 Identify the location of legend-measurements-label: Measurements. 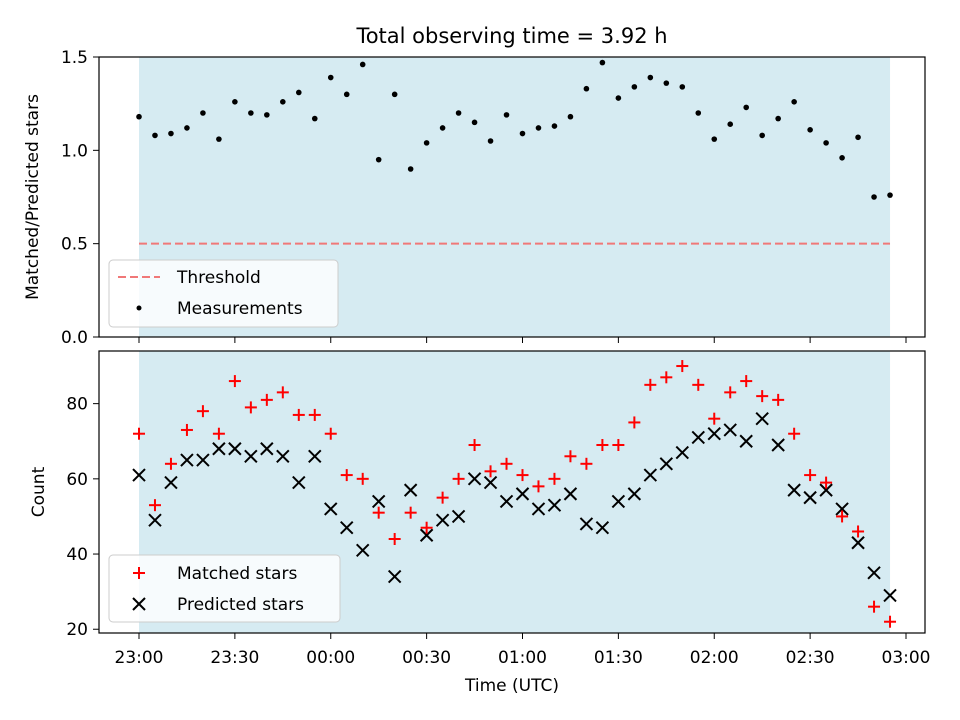
(240, 309).